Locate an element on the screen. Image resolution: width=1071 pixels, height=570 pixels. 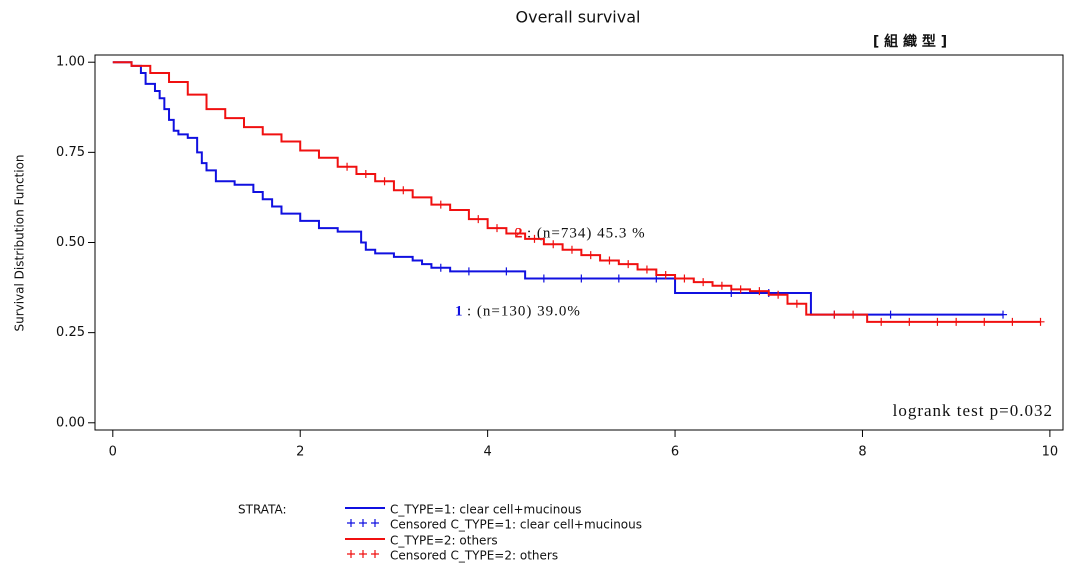
x-tick-label: 0 is located at coordinates (113, 452).